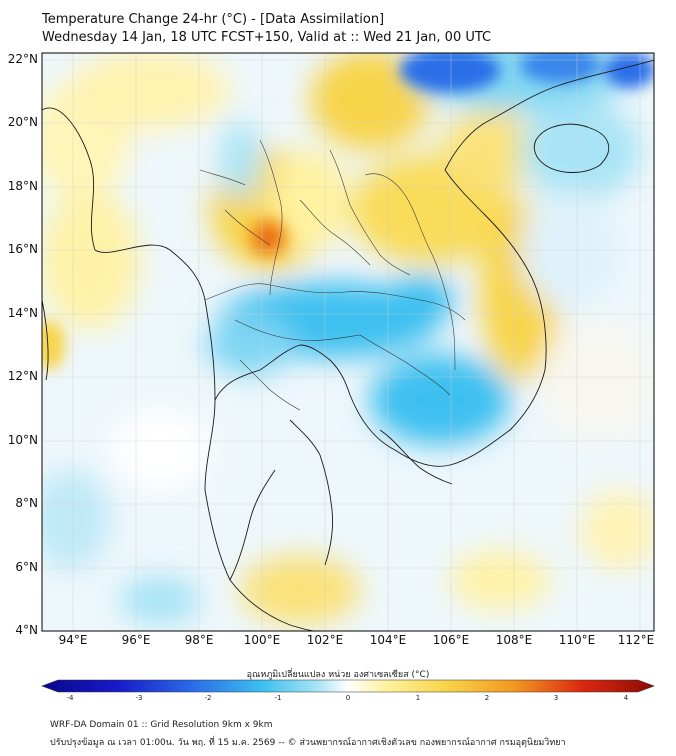  What do you see at coordinates (348, 698) in the screenshot?
I see `colorbar-tick: 0` at bounding box center [348, 698].